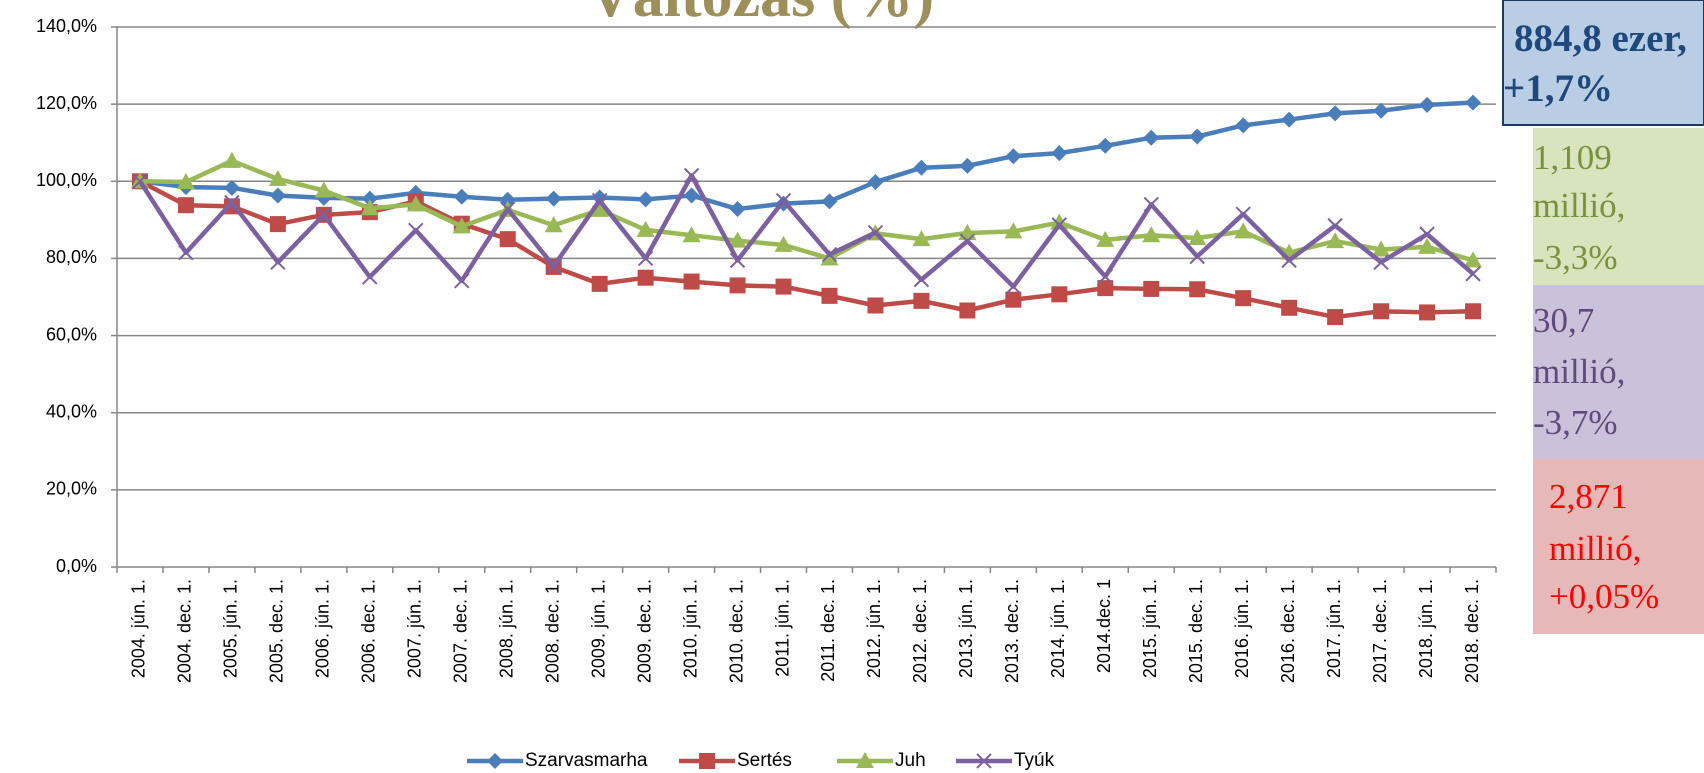 The width and height of the screenshot is (1704, 773). What do you see at coordinates (506, 628) in the screenshot?
I see `x-tick-label: 2008. jún. 1.` at bounding box center [506, 628].